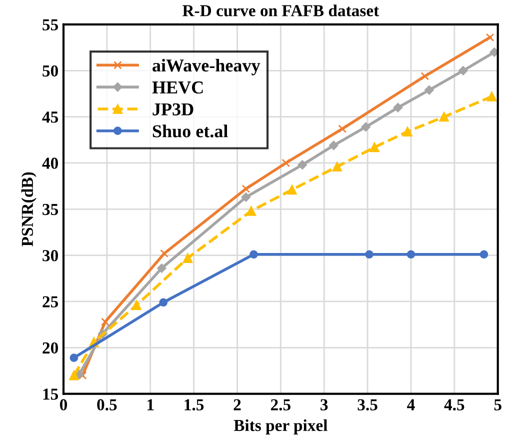 This screenshot has height=445, width=508. Describe the element at coordinates (50, 256) in the screenshot. I see `y-tick-label: 30` at that location.